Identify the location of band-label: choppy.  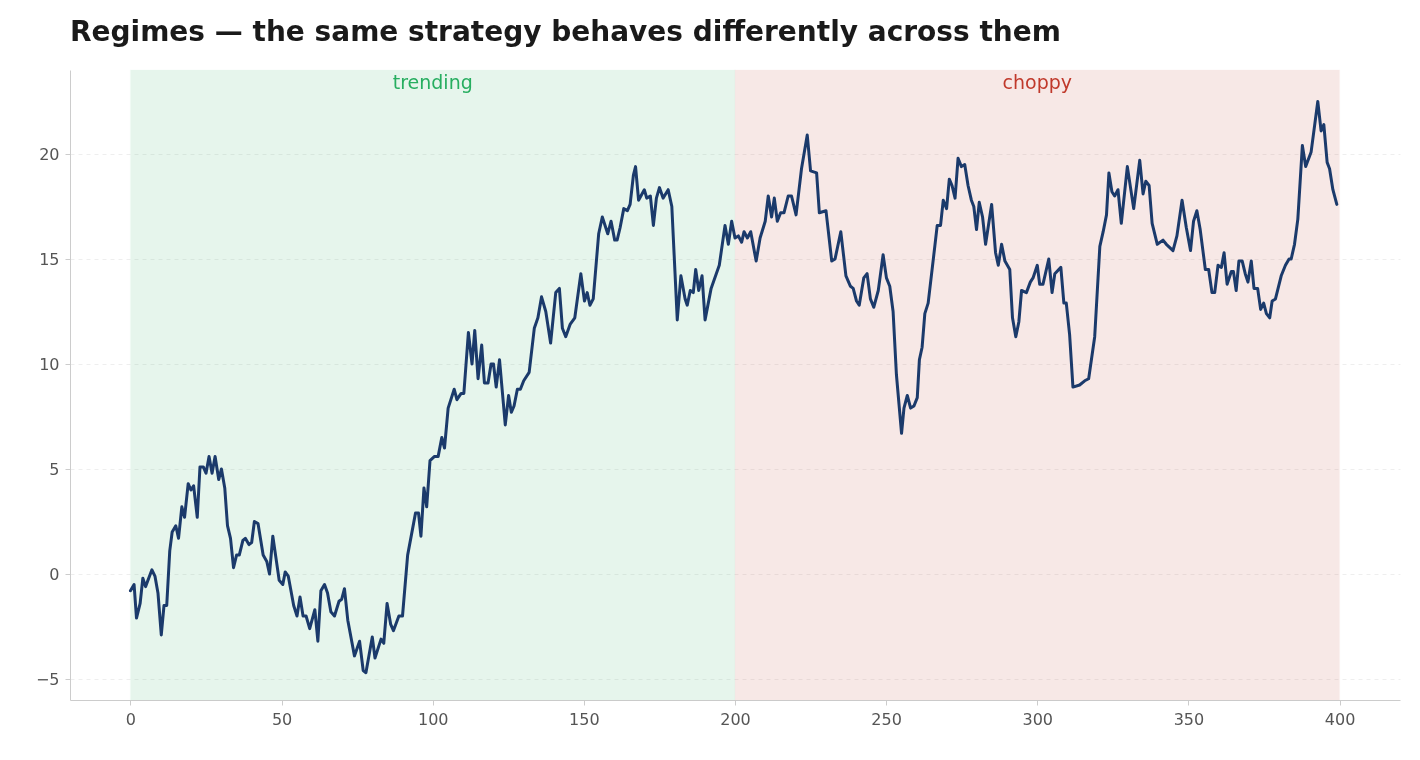
(1037, 82).